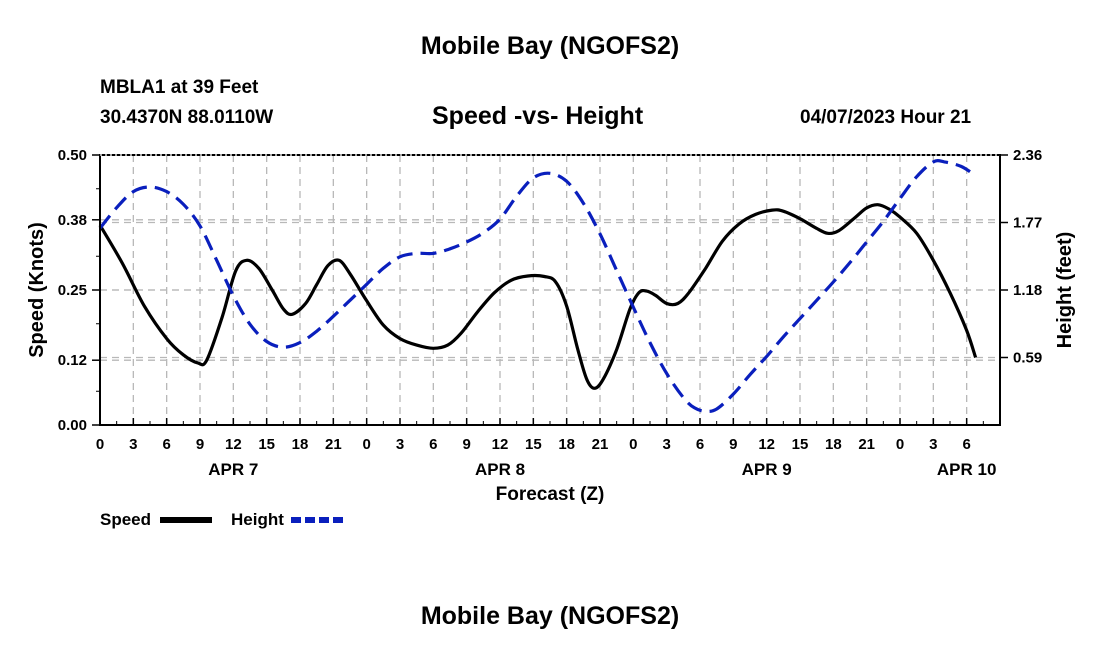 This screenshot has height=650, width=1100. Describe the element at coordinates (967, 469) in the screenshot. I see `date-label: APR 10` at that location.